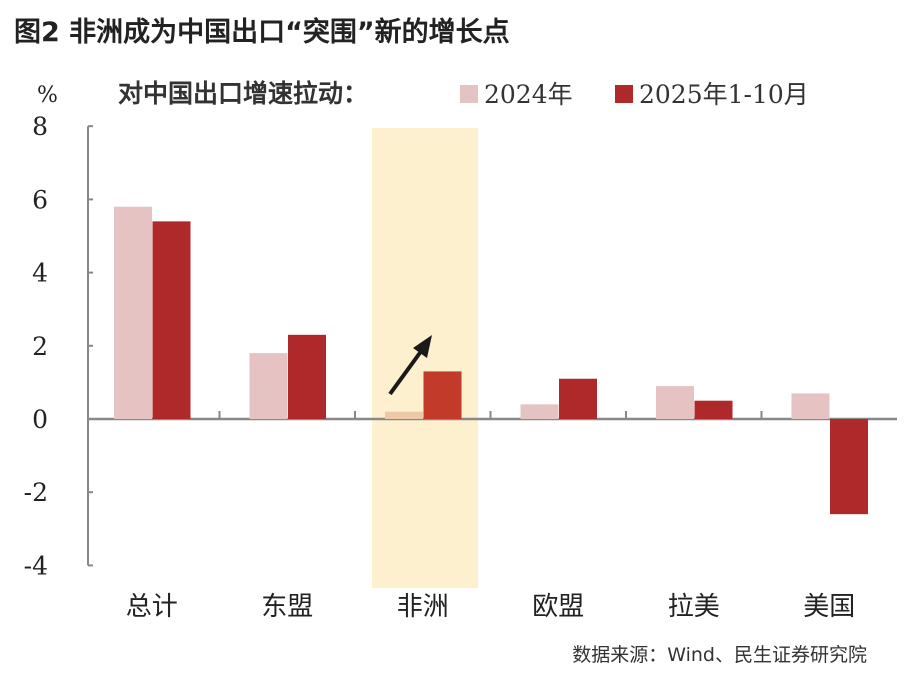 The height and width of the screenshot is (683, 905). I want to click on y-tick-label: -2, so click(36, 492).